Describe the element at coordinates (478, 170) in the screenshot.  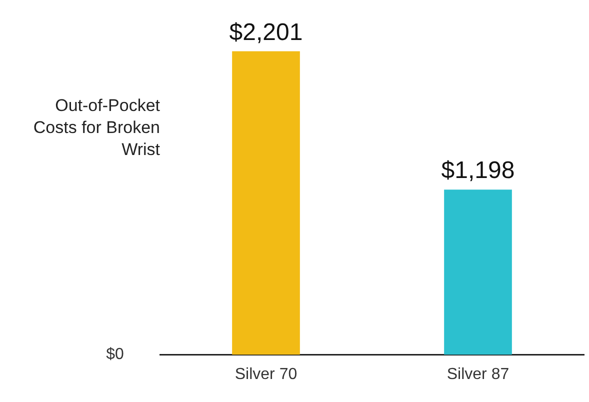
I see `data-label: $1,198` at that location.